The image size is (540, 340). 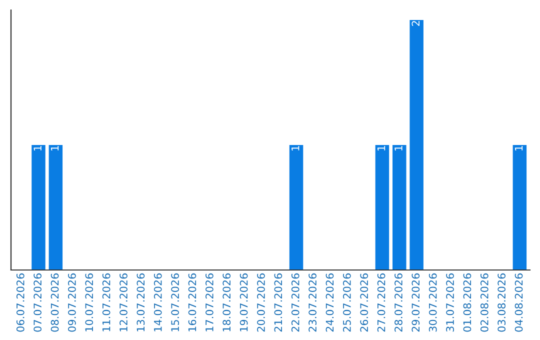 I want to click on x-tick-label: 03.08.2026, so click(x=502, y=302).